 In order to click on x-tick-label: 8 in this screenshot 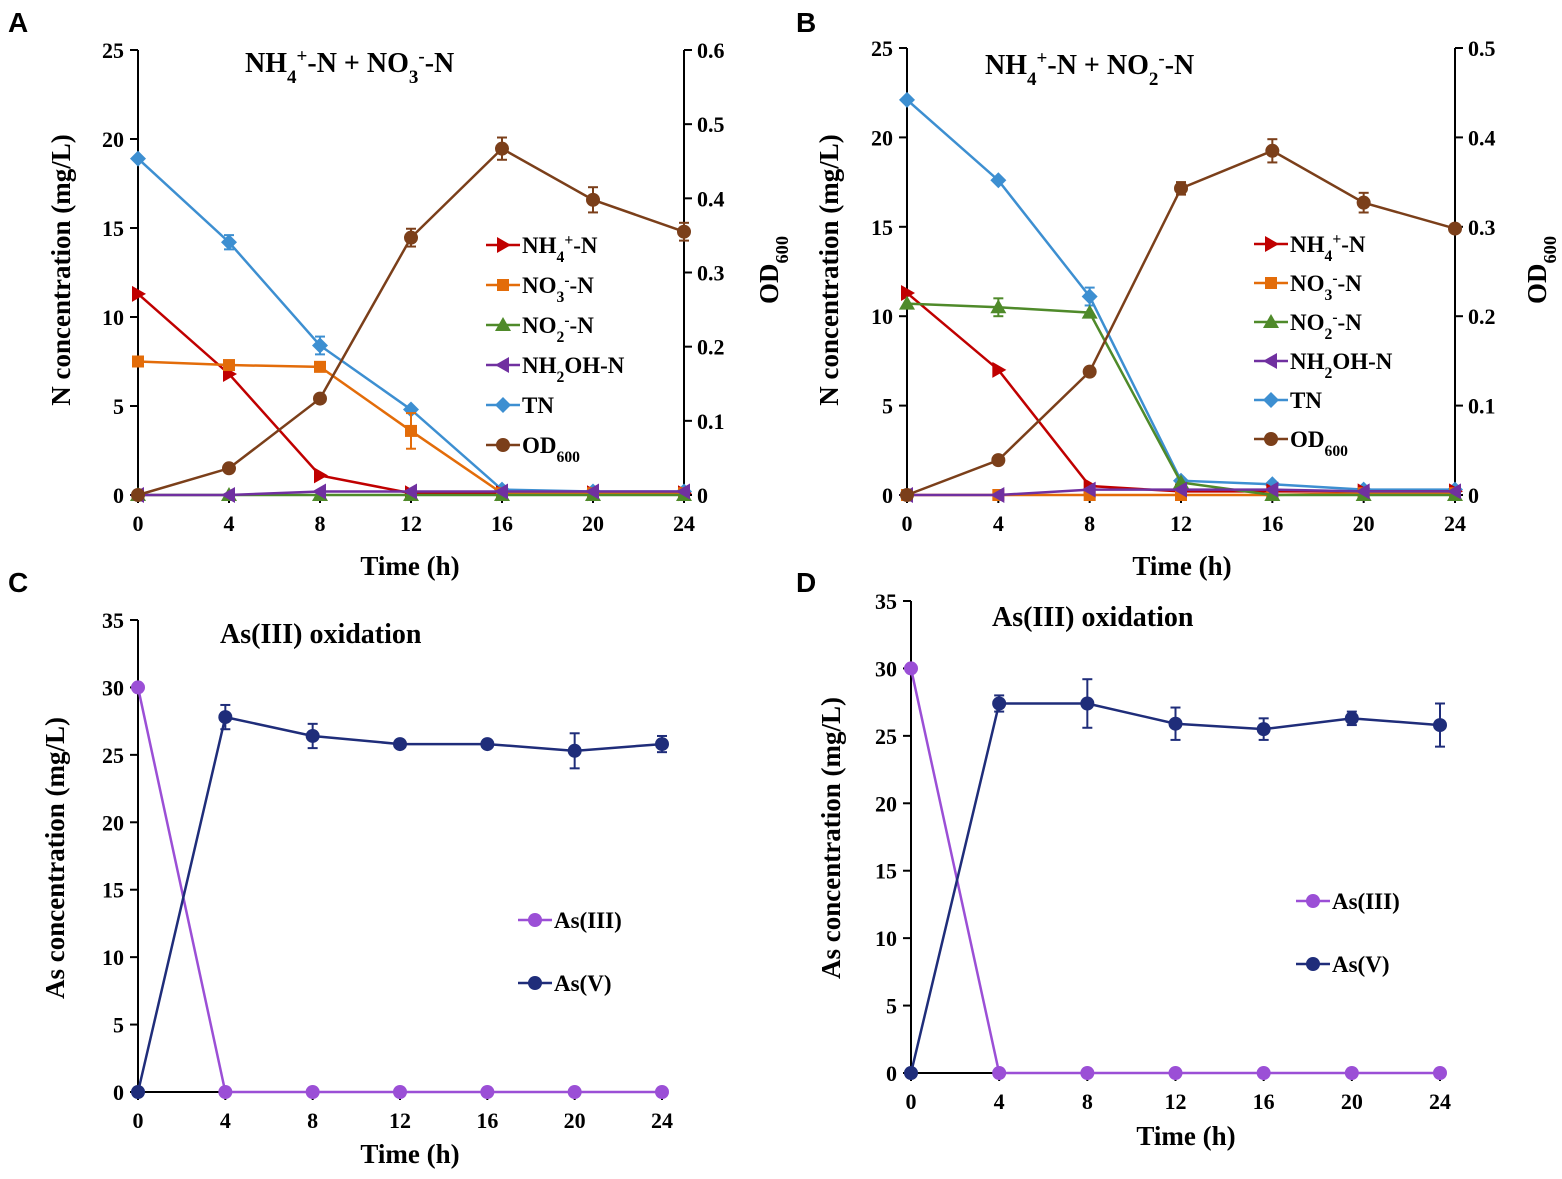, I will do `click(1087, 1101)`.